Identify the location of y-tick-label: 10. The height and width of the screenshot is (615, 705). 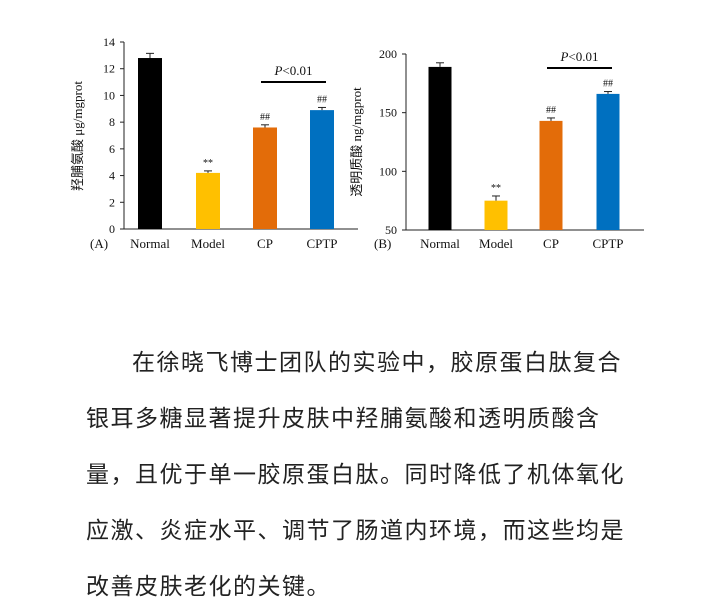
(109, 95).